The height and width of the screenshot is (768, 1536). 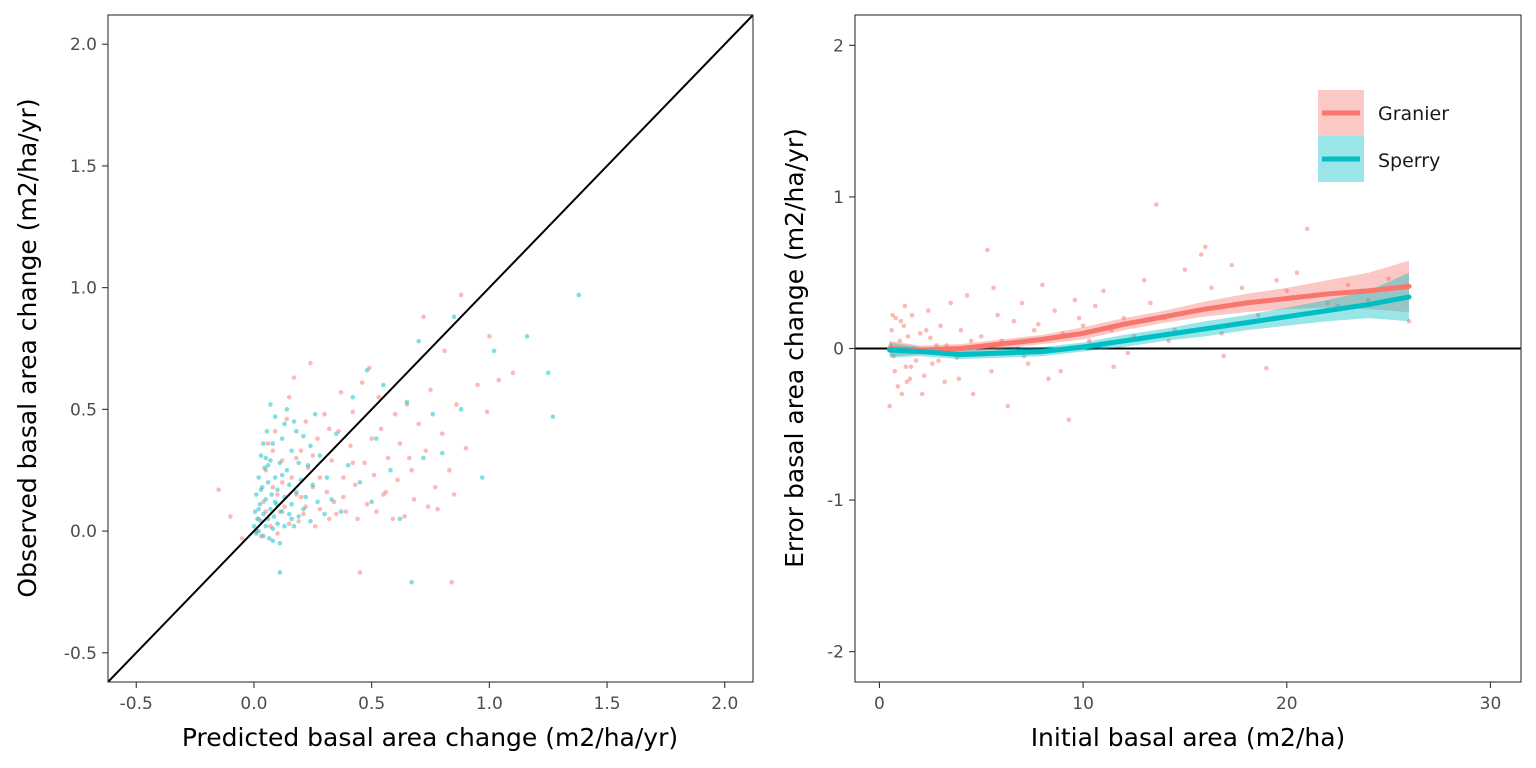 What do you see at coordinates (1287, 704) in the screenshot?
I see `x-tick-label: 20` at bounding box center [1287, 704].